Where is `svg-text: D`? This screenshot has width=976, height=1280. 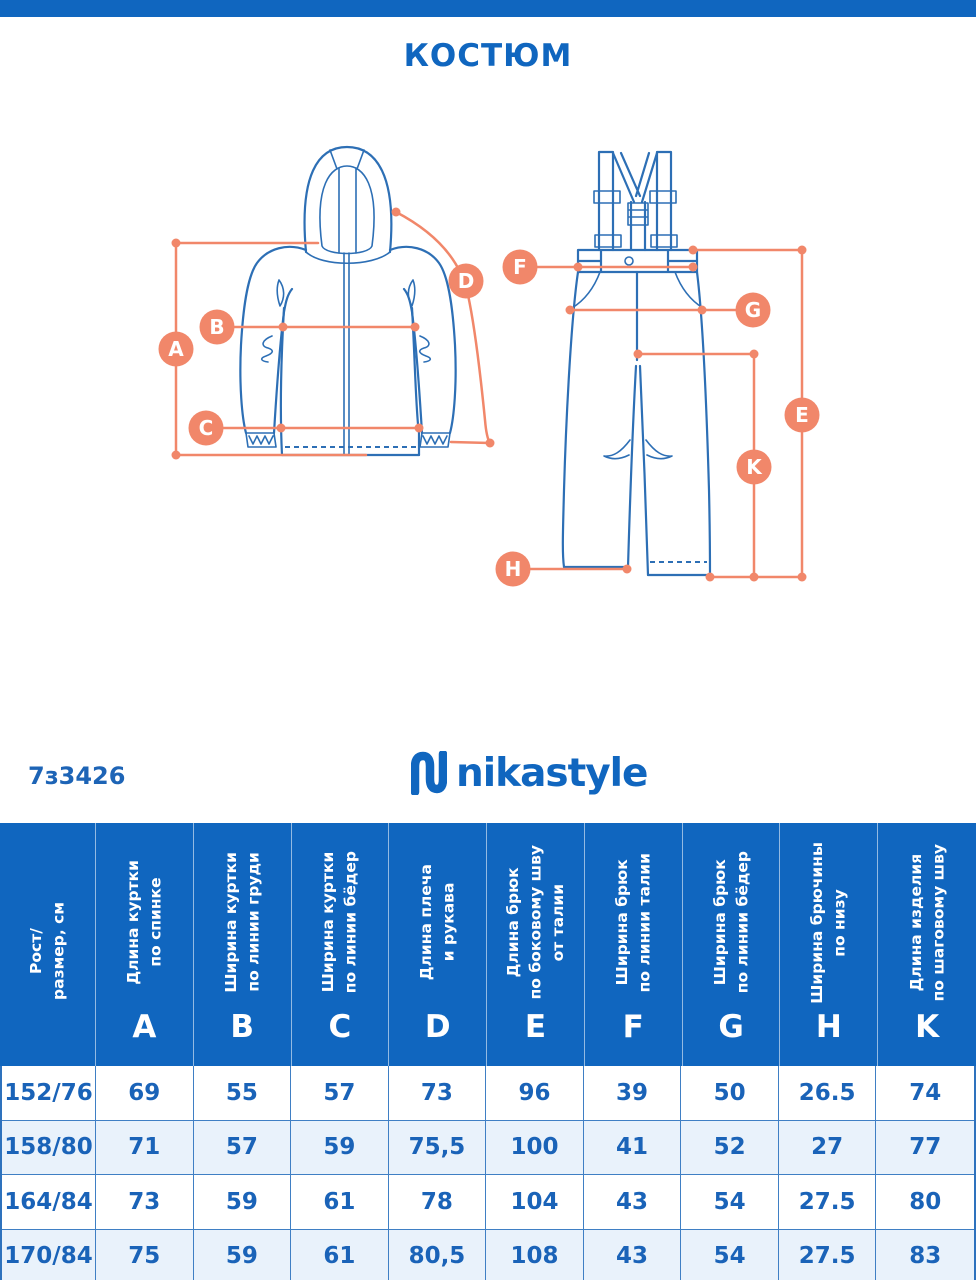 svg-text: D is located at coordinates (466, 281).